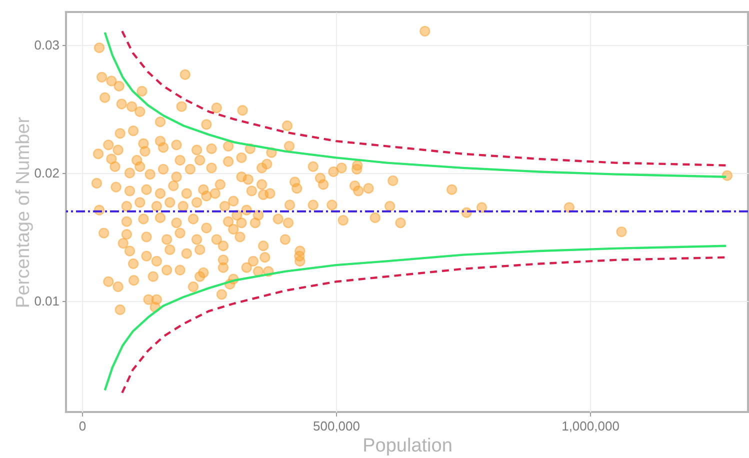  What do you see at coordinates (407, 446) in the screenshot?
I see `x-axis-title: Population` at bounding box center [407, 446].